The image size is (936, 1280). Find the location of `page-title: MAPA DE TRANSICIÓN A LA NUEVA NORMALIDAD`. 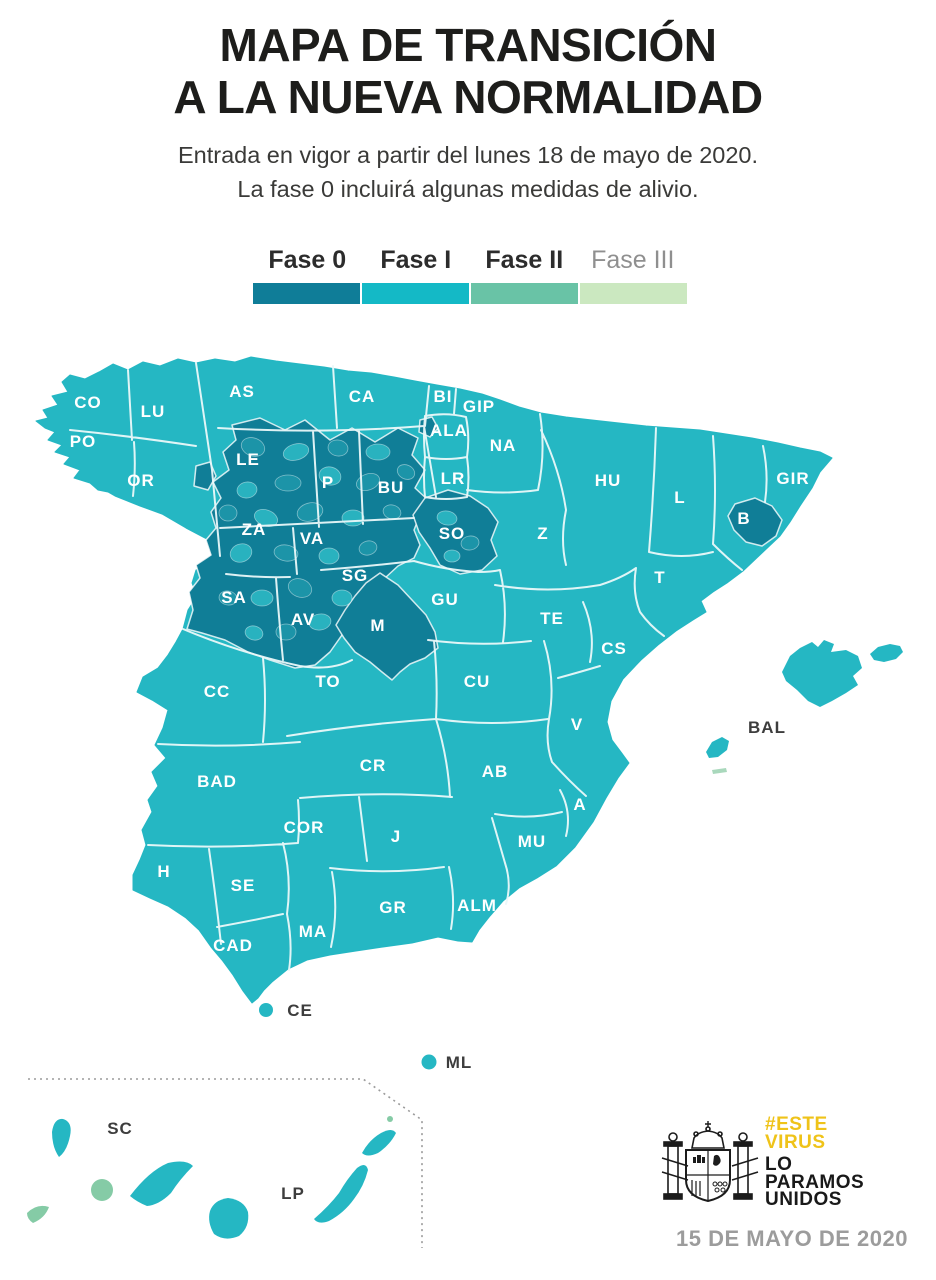

page-title: MAPA DE TRANSICIÓN A LA NUEVA NORMALIDAD is located at coordinates (468, 71).